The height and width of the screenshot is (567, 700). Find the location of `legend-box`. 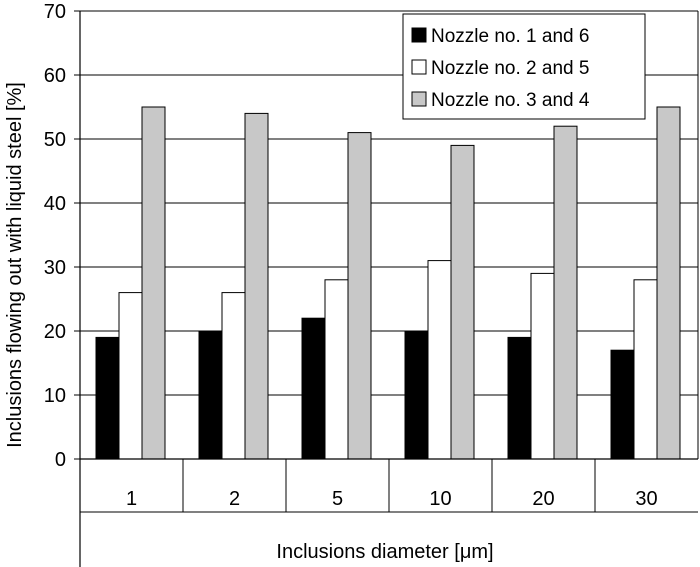

legend-box is located at coordinates (524, 66).